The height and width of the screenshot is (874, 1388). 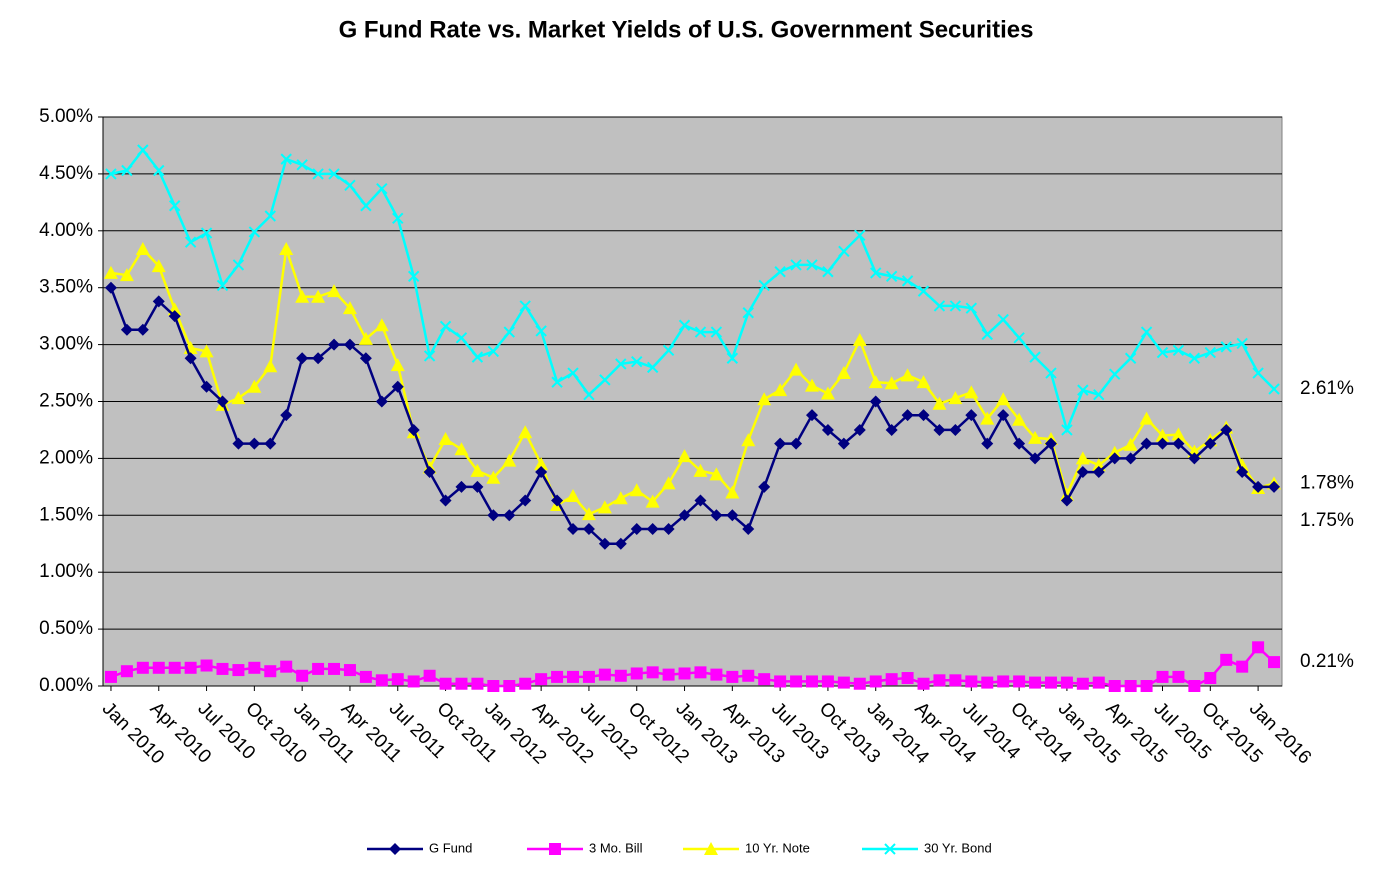 I want to click on legend-label: 30 Yr. Bond, so click(x=958, y=847).